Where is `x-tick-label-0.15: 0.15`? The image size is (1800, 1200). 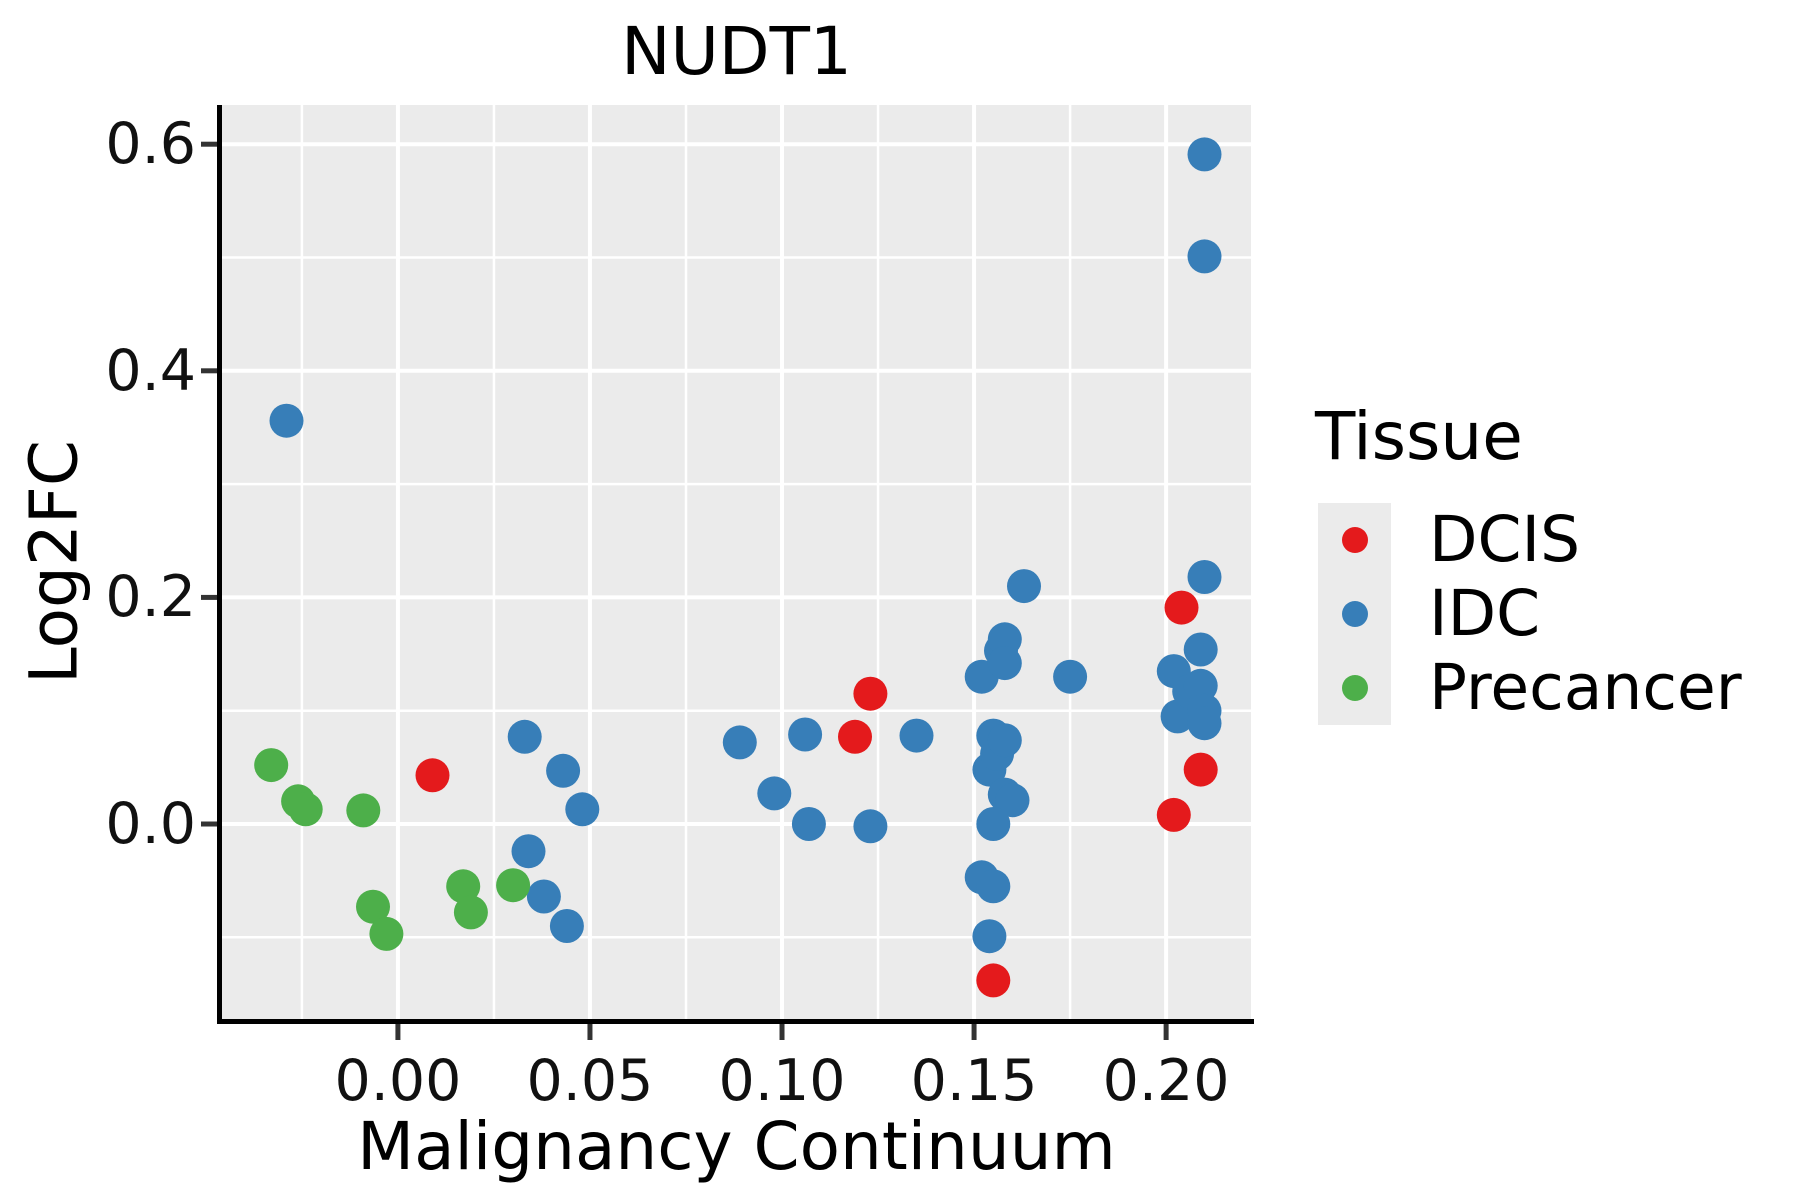
x-tick-label-0.15: 0.15 is located at coordinates (974, 1081).